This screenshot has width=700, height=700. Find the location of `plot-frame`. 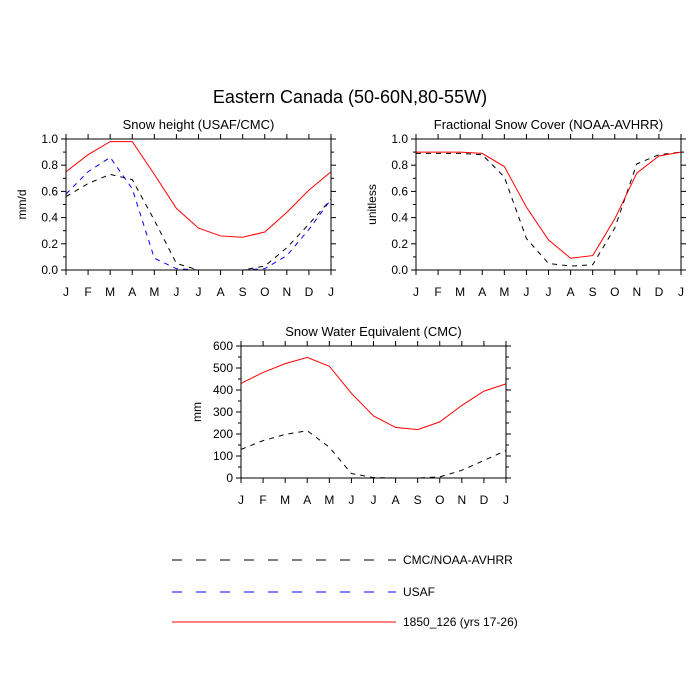

plot-frame is located at coordinates (548, 204).